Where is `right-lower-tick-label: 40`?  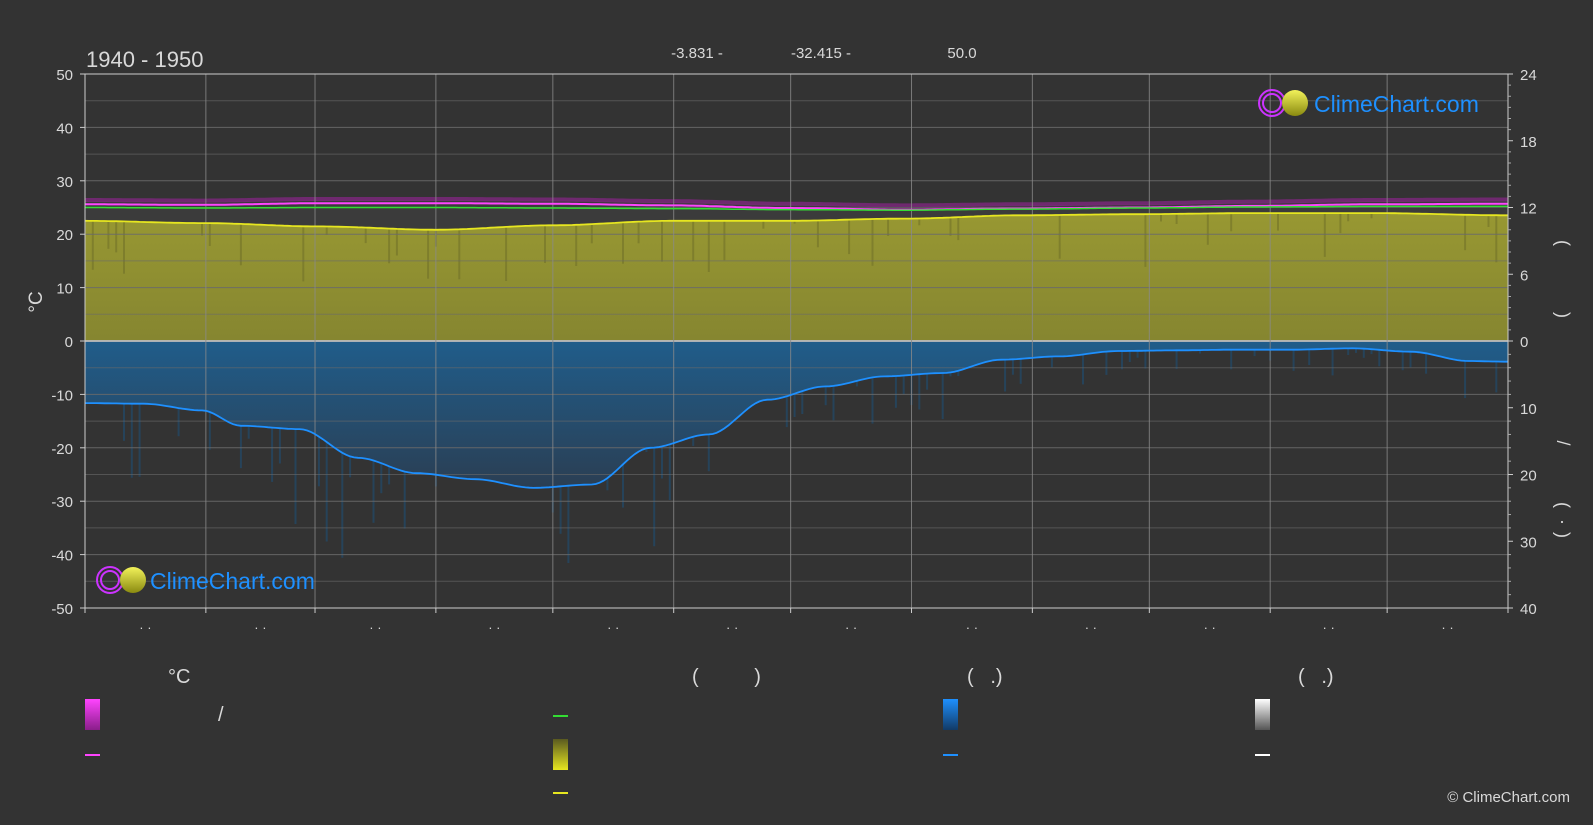 right-lower-tick-label: 40 is located at coordinates (1528, 609).